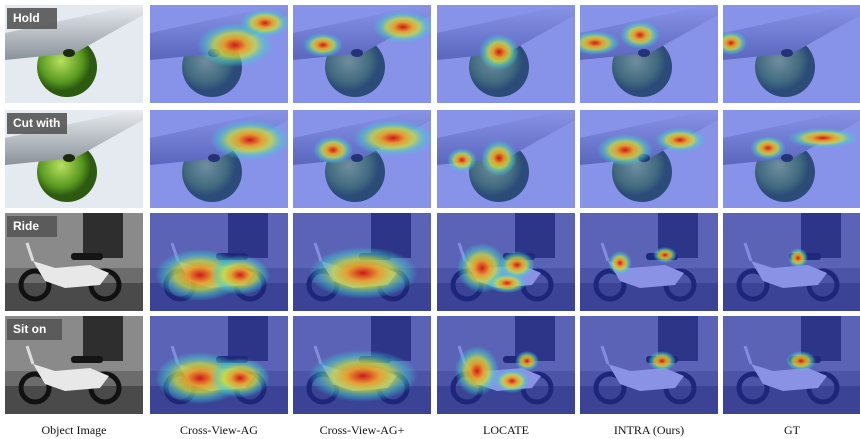  What do you see at coordinates (792, 430) in the screenshot?
I see `column-label: GT` at bounding box center [792, 430].